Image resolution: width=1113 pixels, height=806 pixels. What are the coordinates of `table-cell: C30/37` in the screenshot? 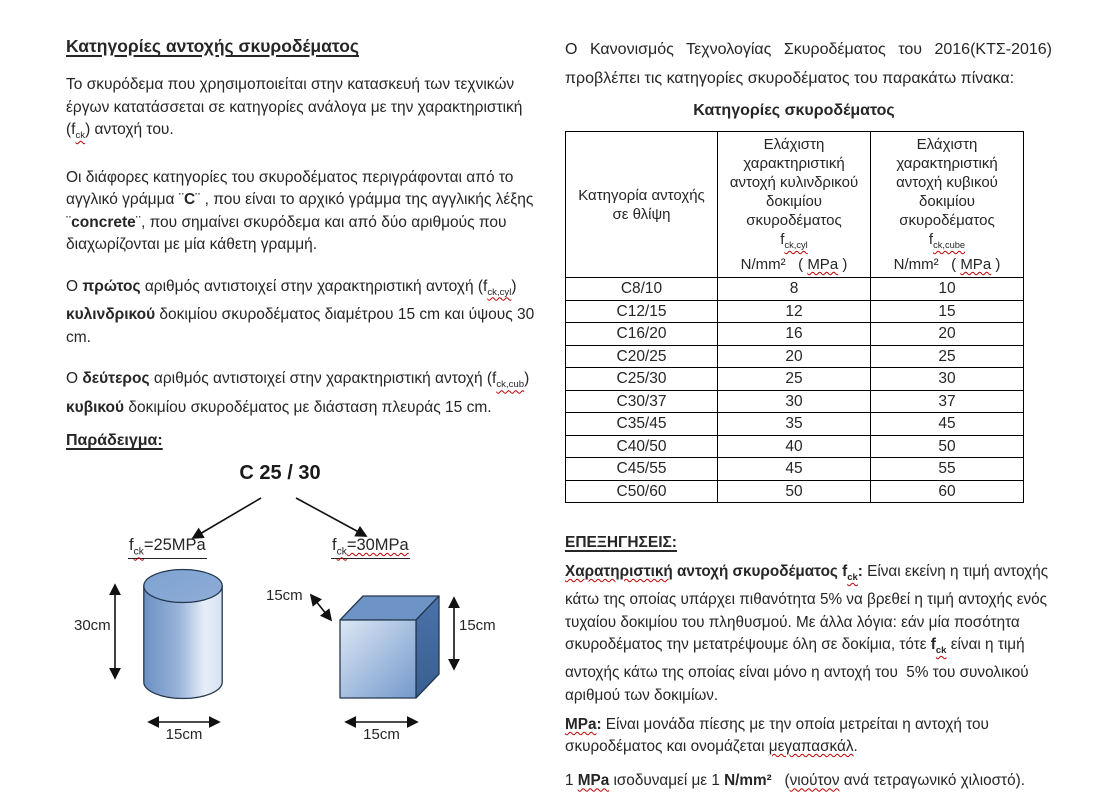 It's located at (641, 401).